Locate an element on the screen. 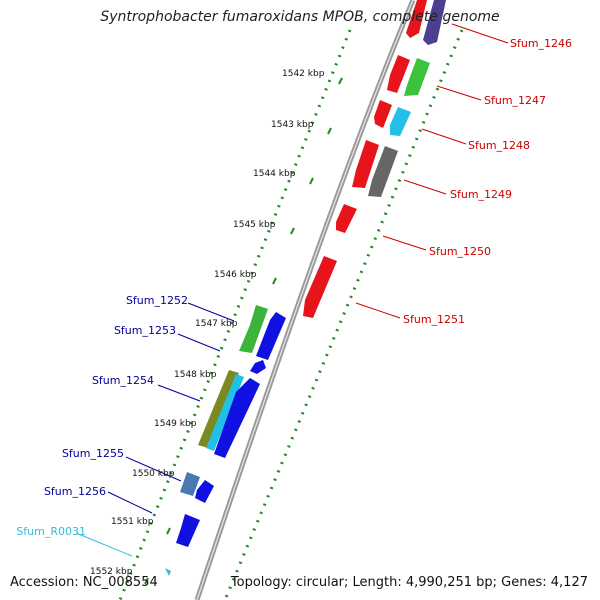 The image size is (600, 600). gene-sfum-1248-partner is located at coordinates (400, 121).